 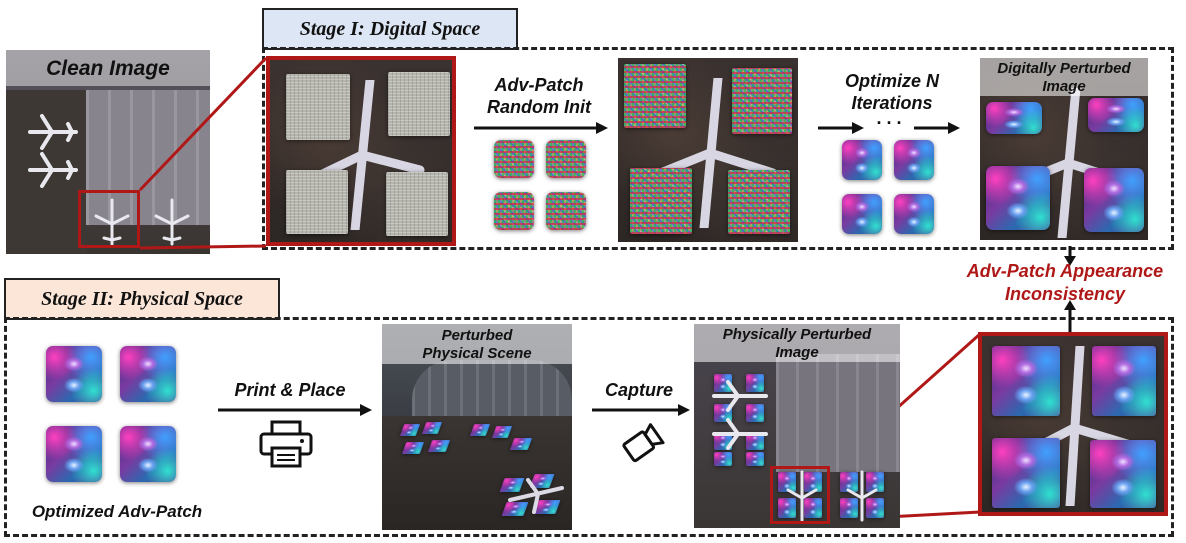 I want to click on capture-label: Capture, so click(x=638, y=390).